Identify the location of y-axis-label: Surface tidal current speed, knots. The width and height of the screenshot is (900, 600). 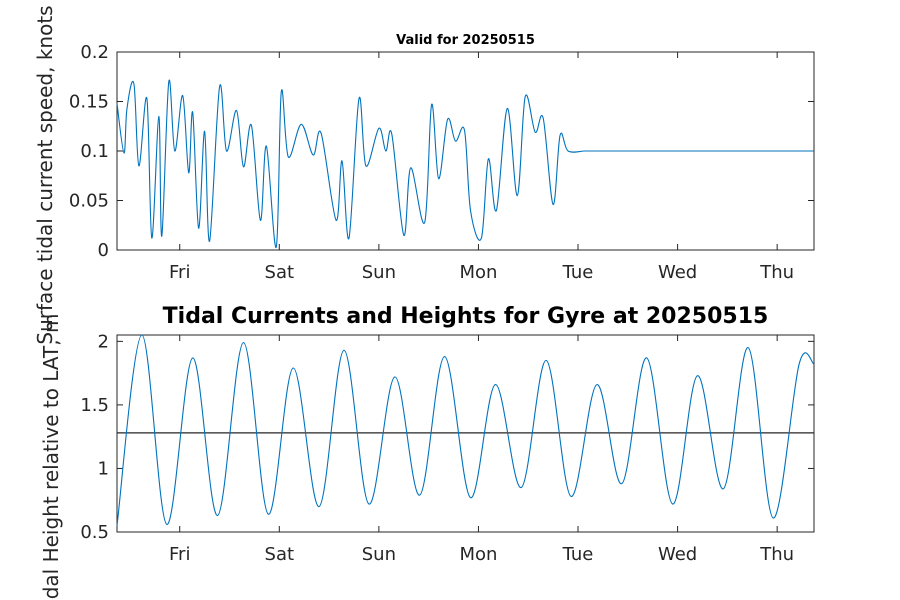
(45, 174).